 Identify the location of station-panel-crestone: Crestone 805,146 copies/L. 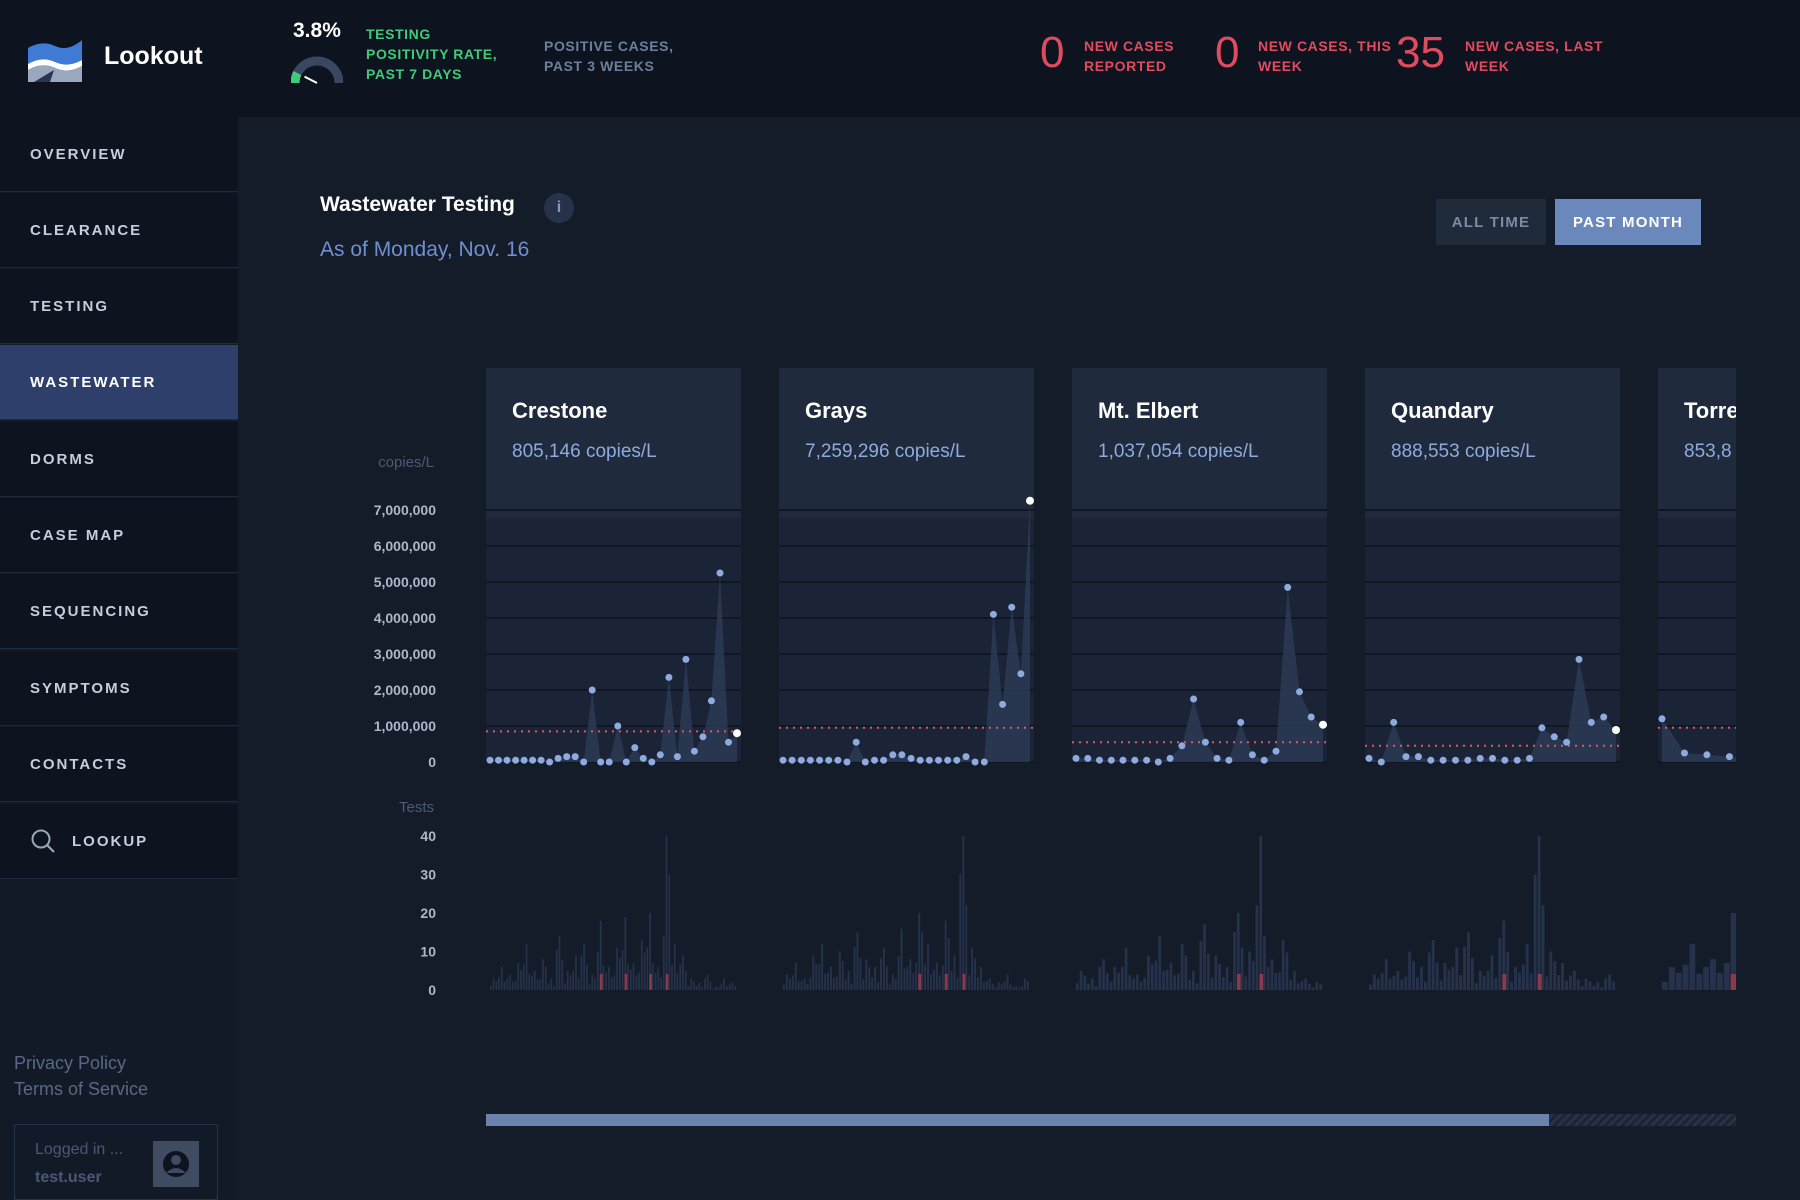
(613, 679).